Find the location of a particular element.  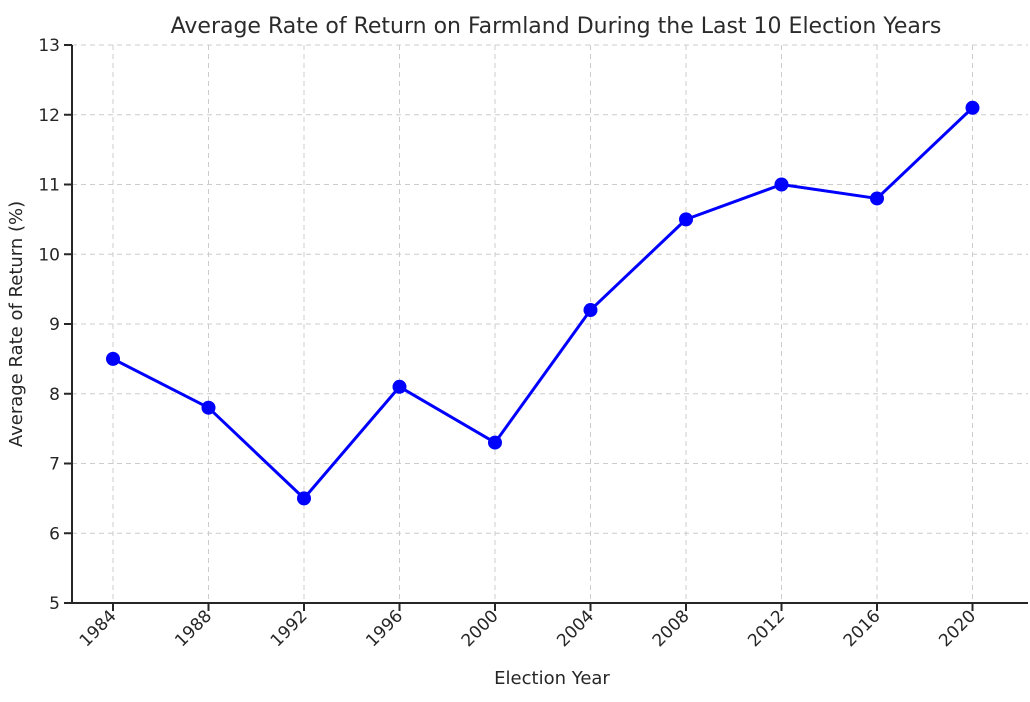

y-tick-label: 11 is located at coordinates (49, 186).